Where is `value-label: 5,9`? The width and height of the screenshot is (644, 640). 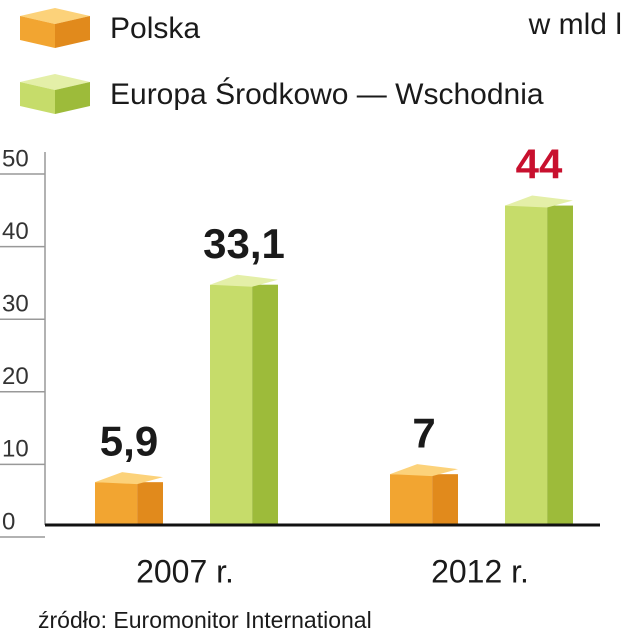
value-label: 5,9 is located at coordinates (129, 440).